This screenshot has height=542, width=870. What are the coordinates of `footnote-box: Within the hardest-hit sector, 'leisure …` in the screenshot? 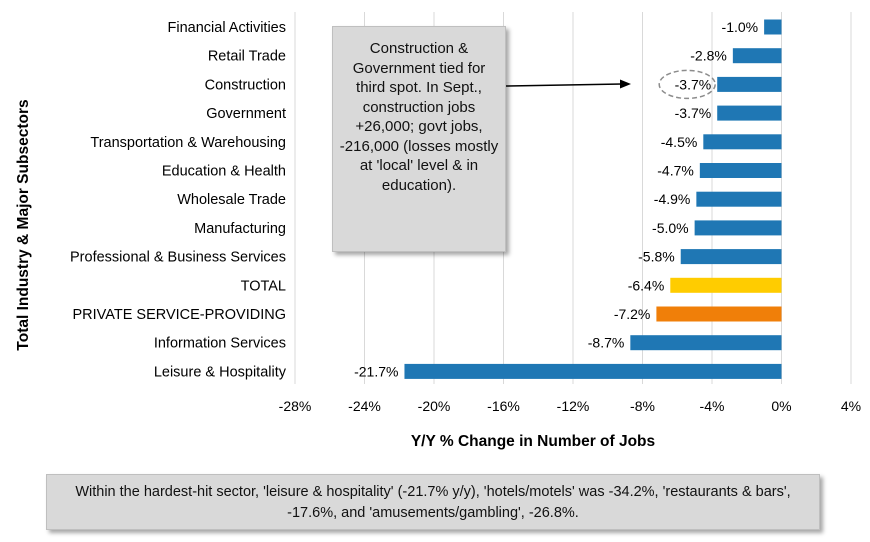 It's located at (433, 502).